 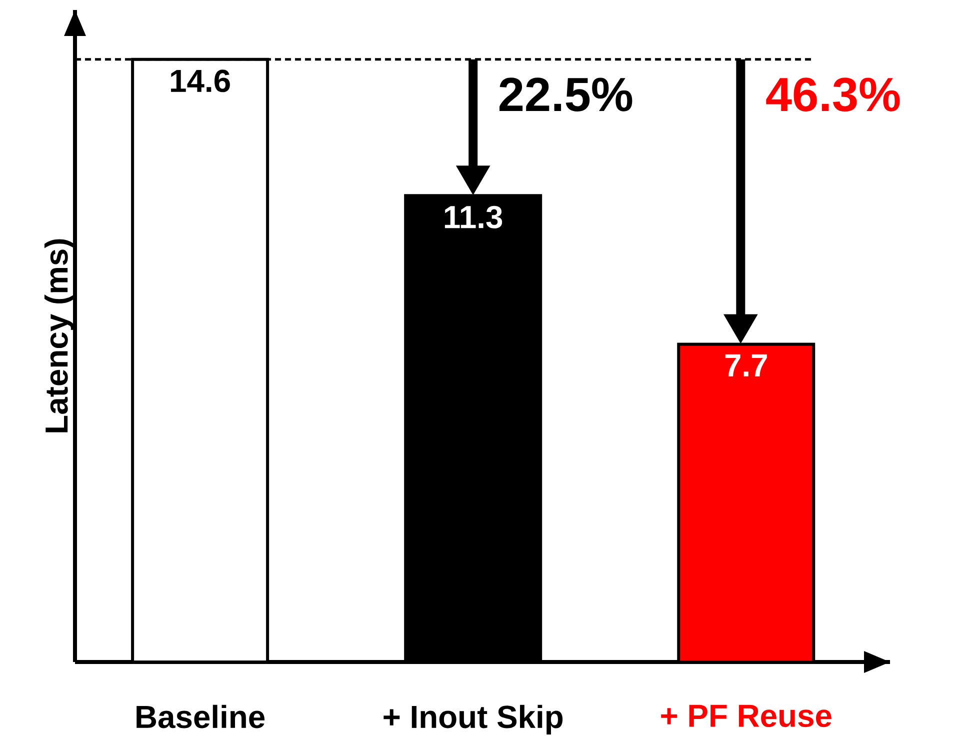 What do you see at coordinates (746, 365) in the screenshot?
I see `data-label: 7.7` at bounding box center [746, 365].